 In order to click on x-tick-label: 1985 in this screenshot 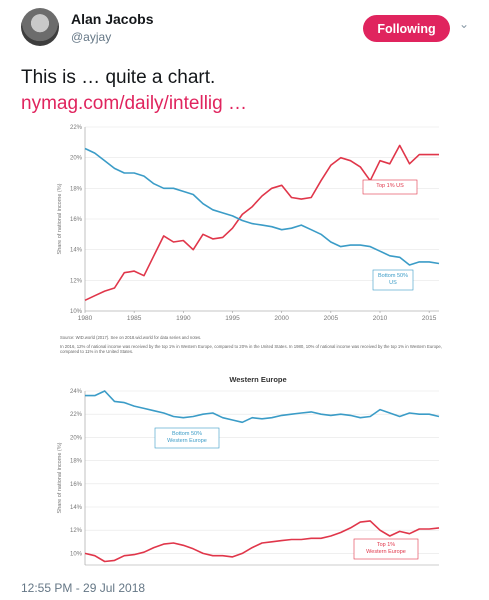, I will do `click(134, 318)`.